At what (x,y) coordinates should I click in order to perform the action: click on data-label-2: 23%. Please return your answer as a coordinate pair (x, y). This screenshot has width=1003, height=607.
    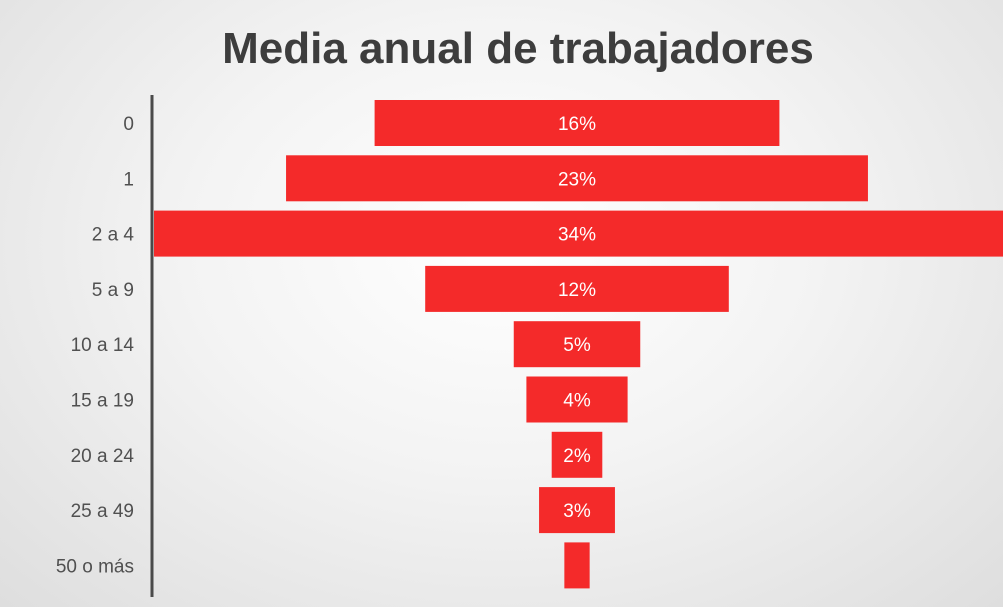
    Looking at the image, I should click on (577, 179).